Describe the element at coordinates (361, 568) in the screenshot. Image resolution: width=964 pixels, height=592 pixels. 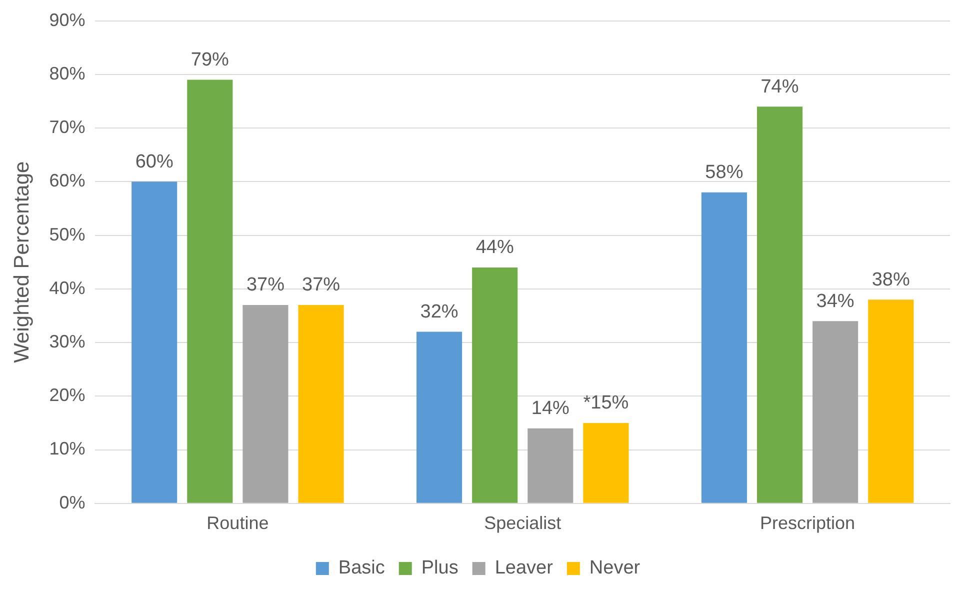
I see `legend-label: Basic` at that location.